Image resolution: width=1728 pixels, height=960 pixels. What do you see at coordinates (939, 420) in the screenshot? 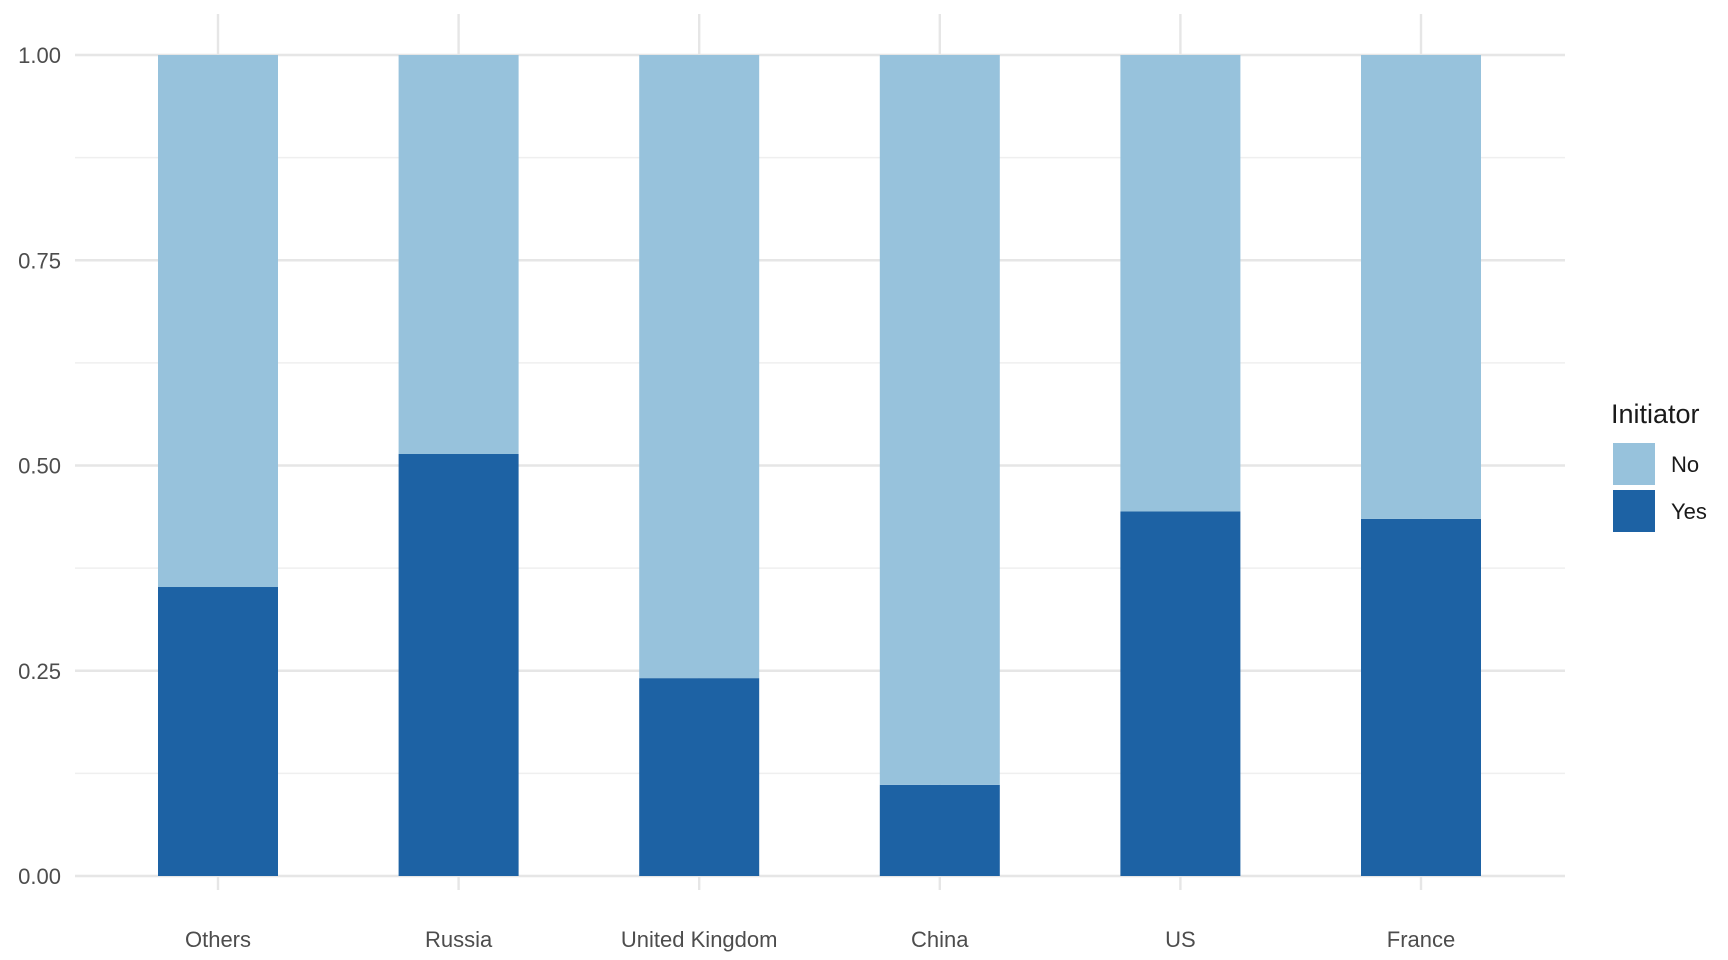
I see `bar-no-china` at bounding box center [939, 420].